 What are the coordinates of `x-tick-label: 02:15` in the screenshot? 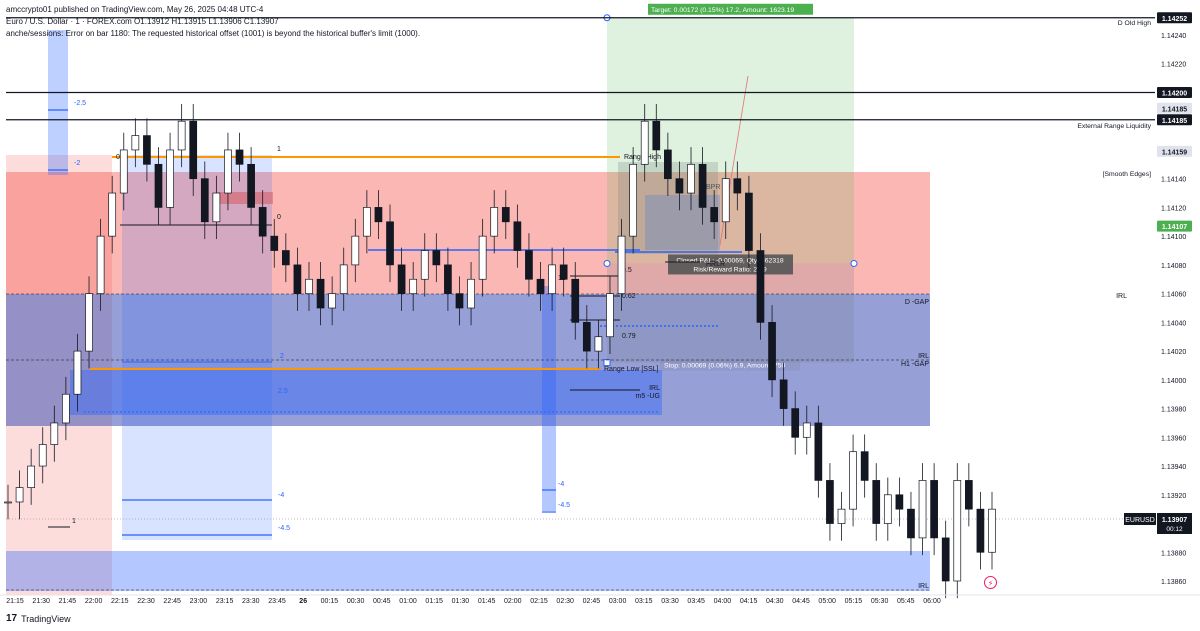 It's located at (539, 601).